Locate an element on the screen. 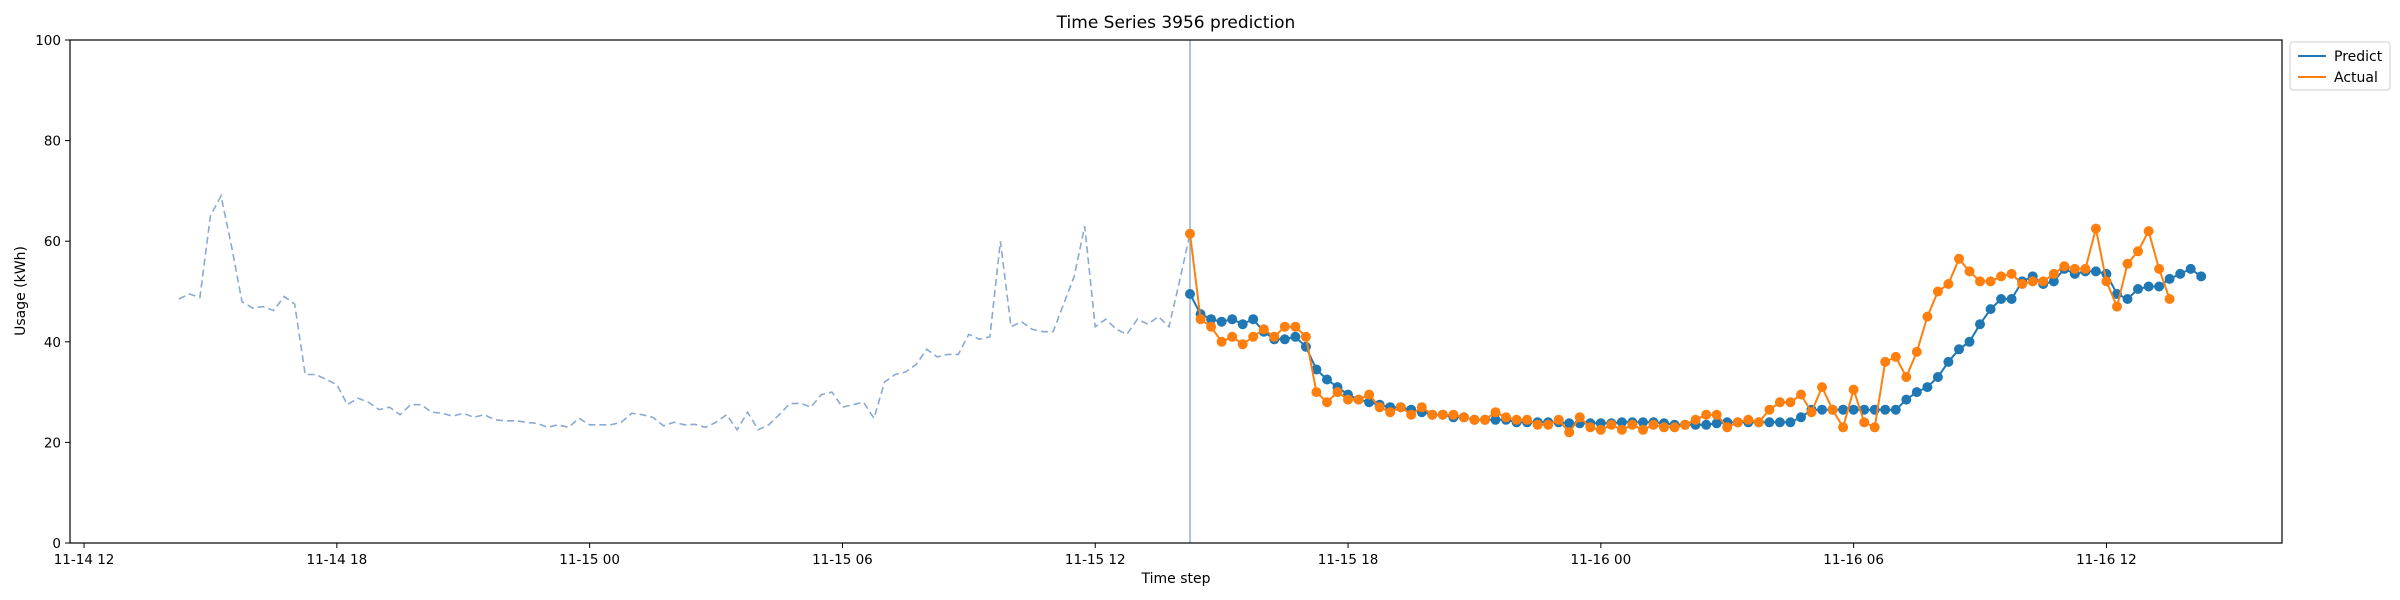 Image resolution: width=2400 pixels, height=600 pixels. x-tick-label: 11-16 12 is located at coordinates (2106, 560).